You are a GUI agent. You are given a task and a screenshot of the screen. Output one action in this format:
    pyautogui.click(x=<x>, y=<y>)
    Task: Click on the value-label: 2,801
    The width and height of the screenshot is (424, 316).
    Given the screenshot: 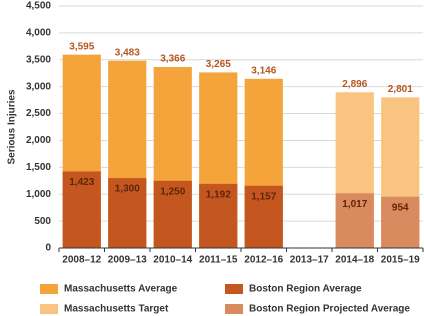 What is the action you would take?
    pyautogui.click(x=400, y=89)
    